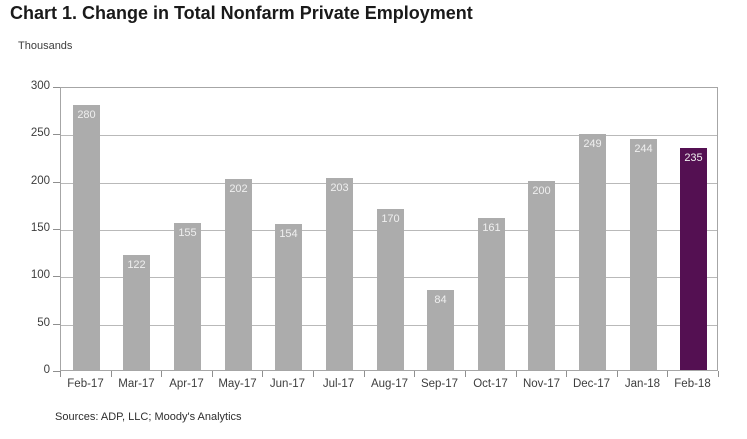 This screenshot has height=439, width=747. Describe the element at coordinates (187, 296) in the screenshot. I see `bar-Apr-17: 155` at that location.